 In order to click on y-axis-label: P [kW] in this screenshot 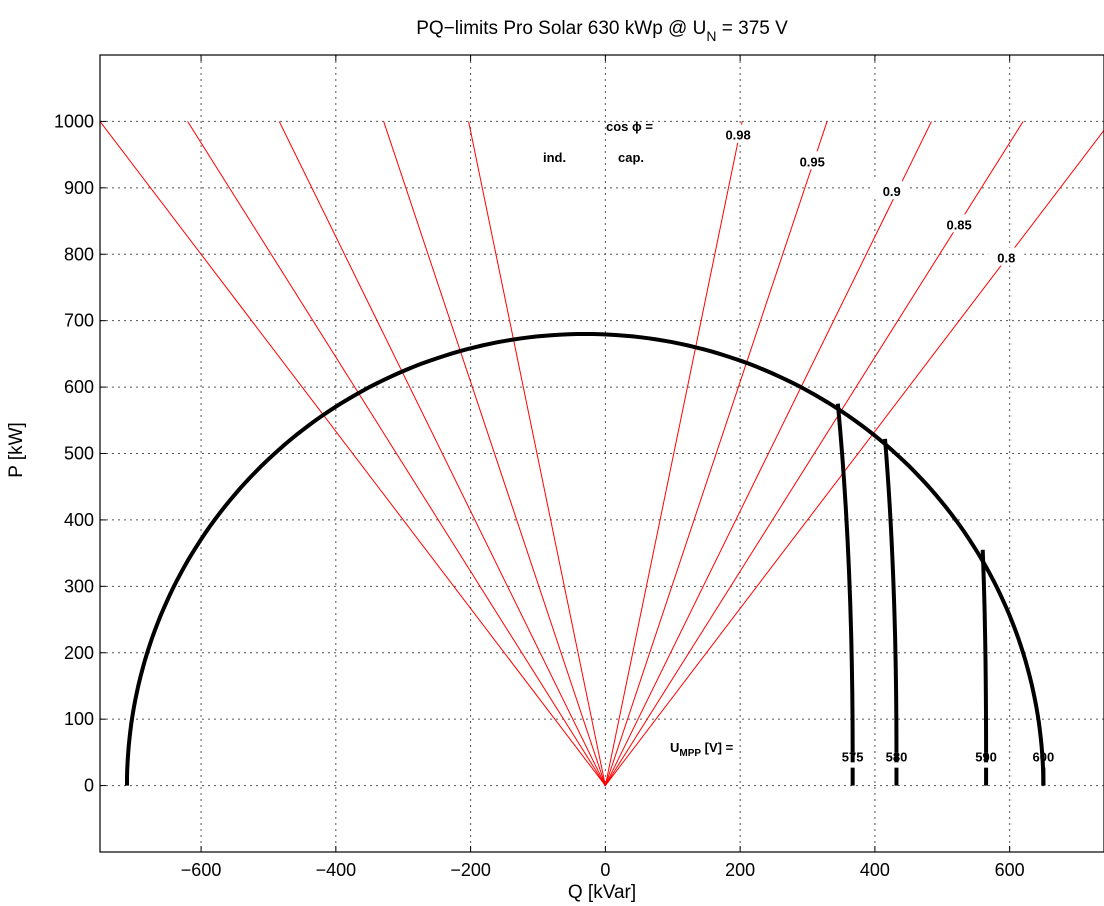, I will do `click(16, 450)`.